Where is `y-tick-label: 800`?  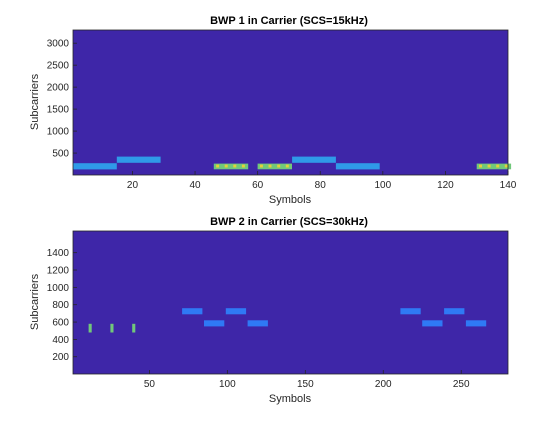
y-tick-label: 800 is located at coordinates (60, 305).